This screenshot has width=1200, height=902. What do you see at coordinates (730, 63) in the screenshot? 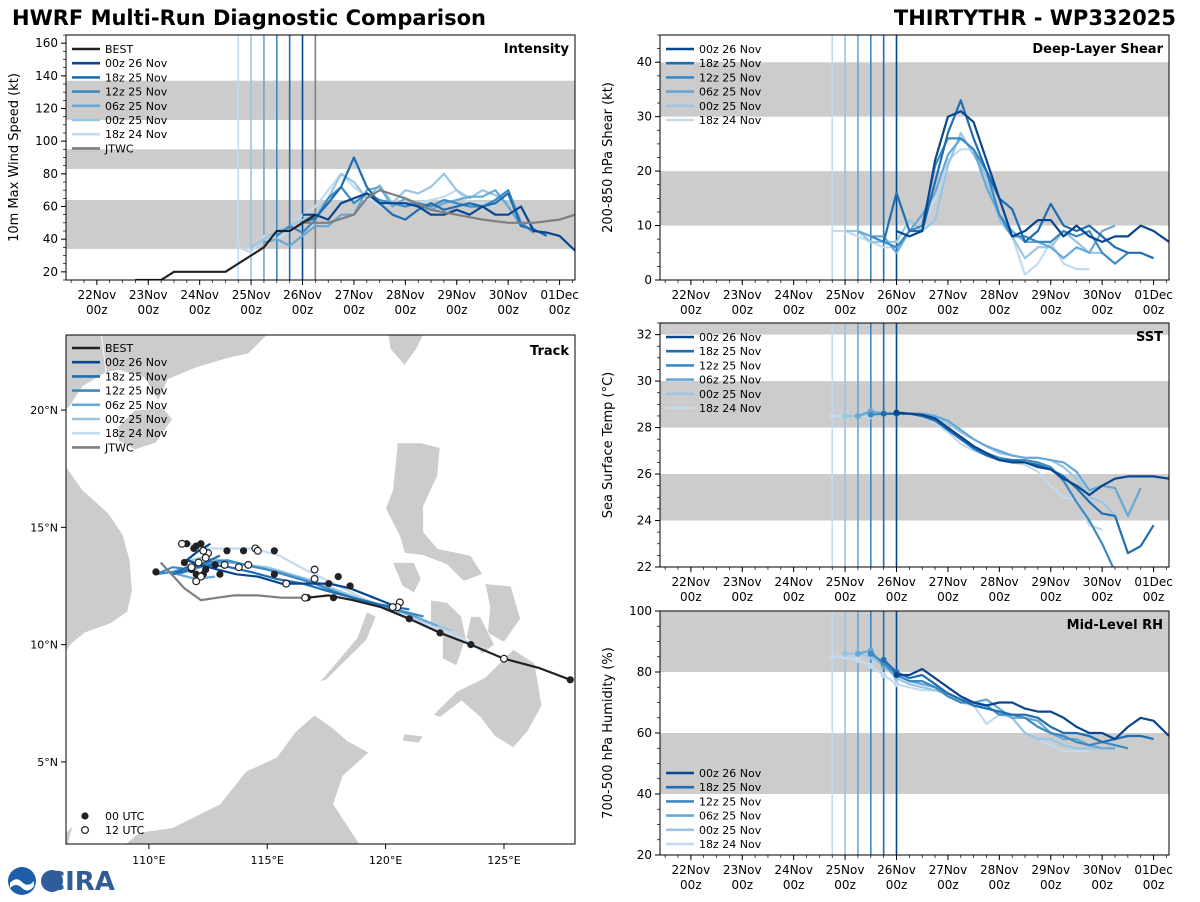
I see `legend-label: 18z 25 Nov` at bounding box center [730, 63].